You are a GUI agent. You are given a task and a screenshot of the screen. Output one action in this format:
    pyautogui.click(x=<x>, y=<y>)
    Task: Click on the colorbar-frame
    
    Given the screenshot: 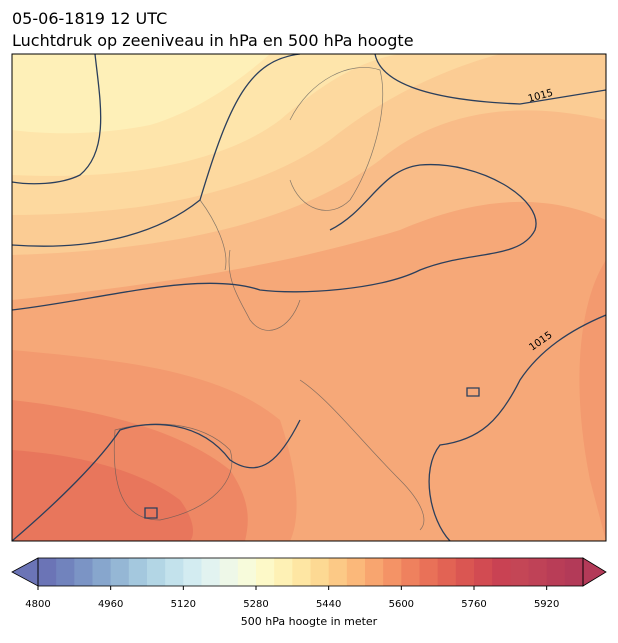 What is the action you would take?
    pyautogui.click(x=310, y=572)
    